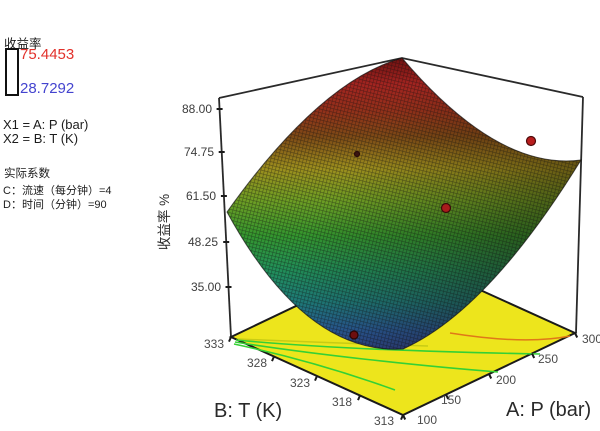 This screenshot has width=600, height=431. Describe the element at coordinates (548, 359) in the screenshot. I see `a-tick-250: 250` at that location.